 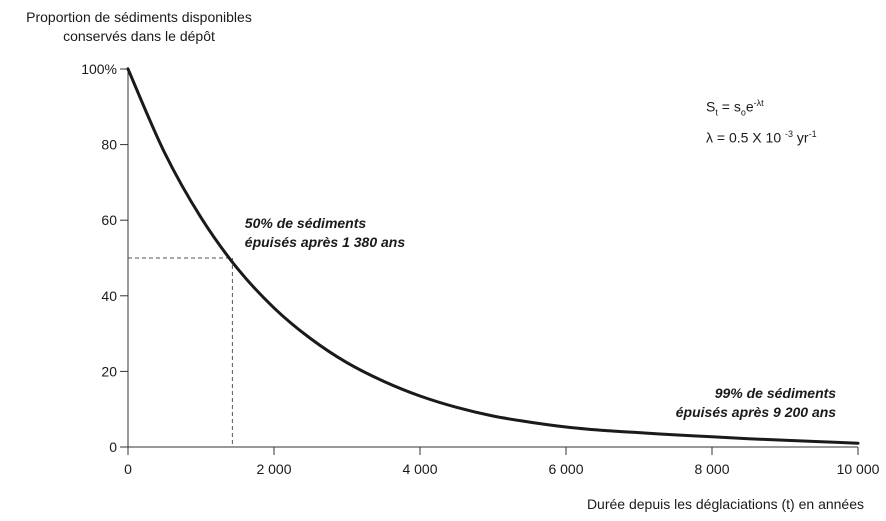 I want to click on equation: St = soe-λt λ = 0.5 X 10 -3 yr-1, so click(x=761, y=120).